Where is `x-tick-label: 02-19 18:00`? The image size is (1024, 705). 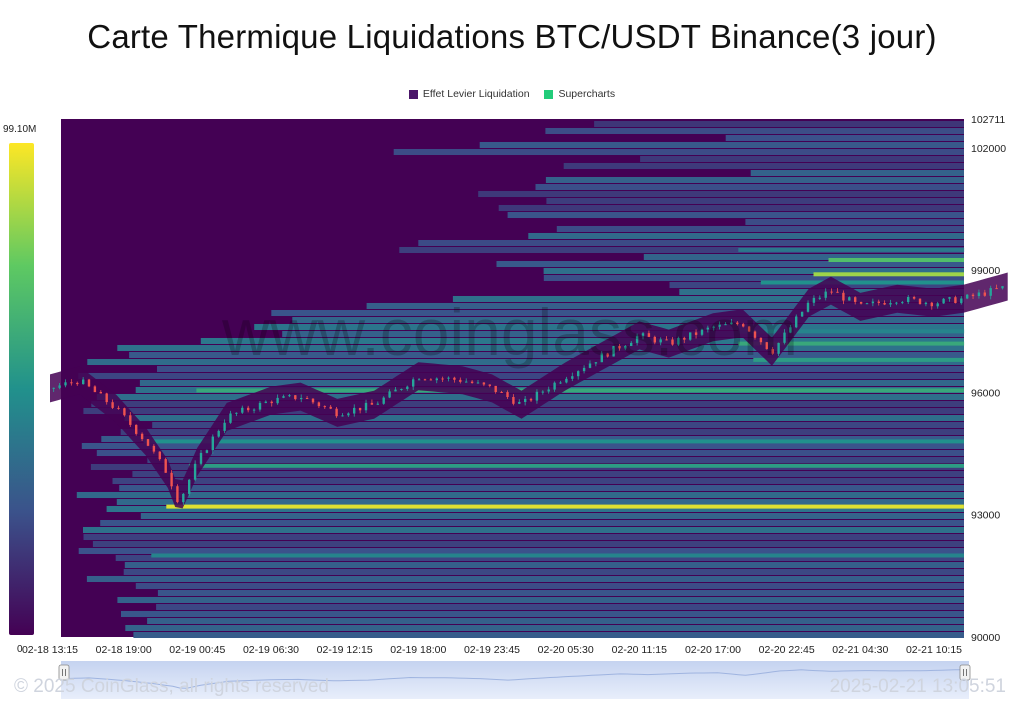
x-tick-label: 02-19 18:00 is located at coordinates (418, 650).